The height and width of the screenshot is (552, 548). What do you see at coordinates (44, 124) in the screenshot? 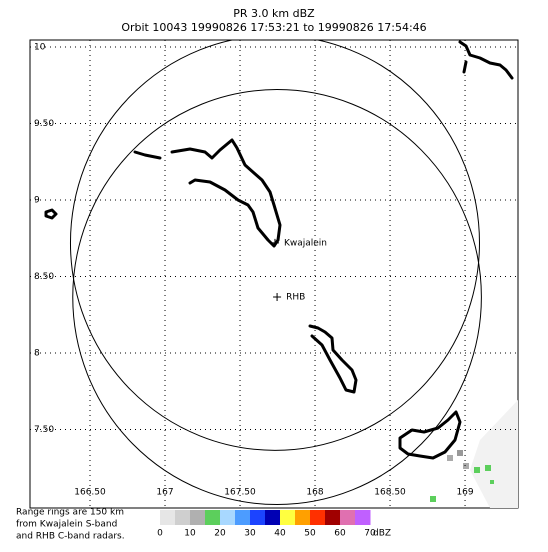
I see `y-tick-label: 9.50` at bounding box center [44, 124].